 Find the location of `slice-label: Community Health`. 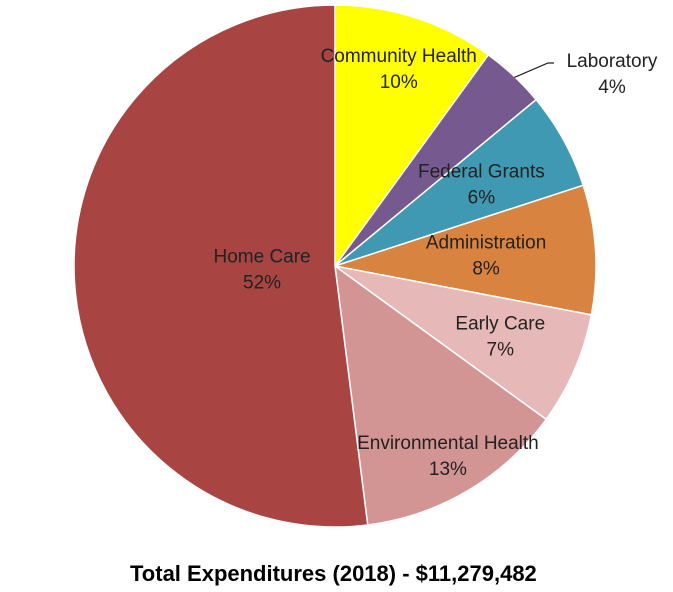

slice-label: Community Health is located at coordinates (399, 56).